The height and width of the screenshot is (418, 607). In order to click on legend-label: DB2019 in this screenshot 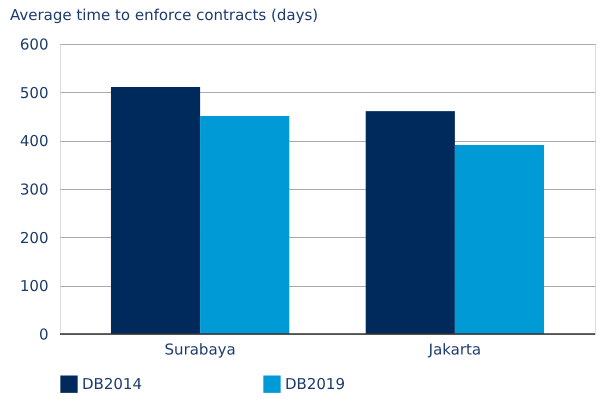, I will do `click(315, 384)`.